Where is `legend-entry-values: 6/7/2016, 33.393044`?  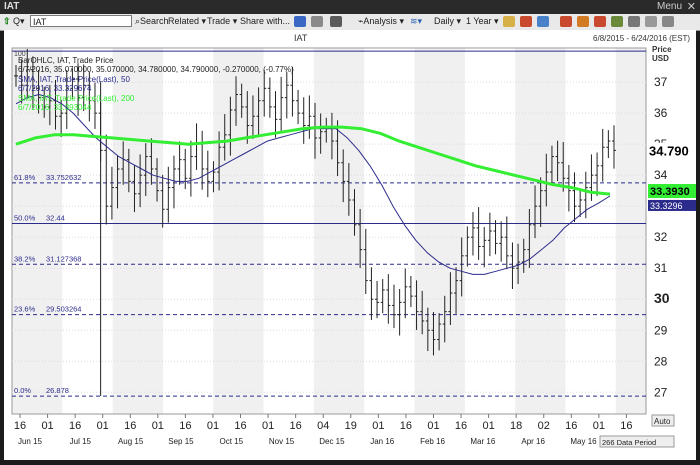
legend-entry-values: 6/7/2016, 33.393044 is located at coordinates (55, 107).